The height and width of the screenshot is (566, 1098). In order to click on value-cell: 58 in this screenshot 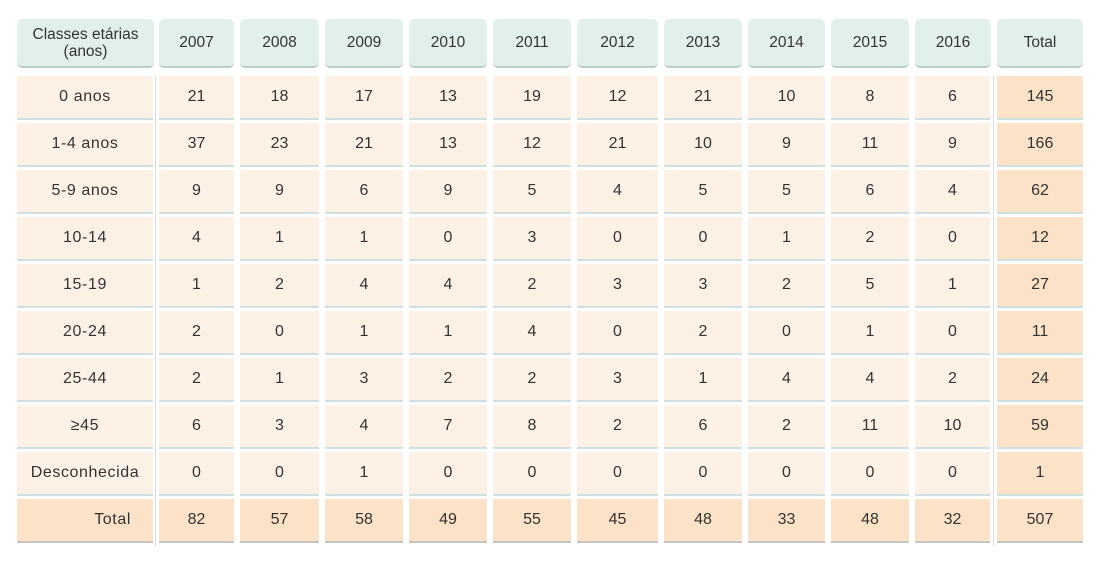, I will do `click(364, 522)`.